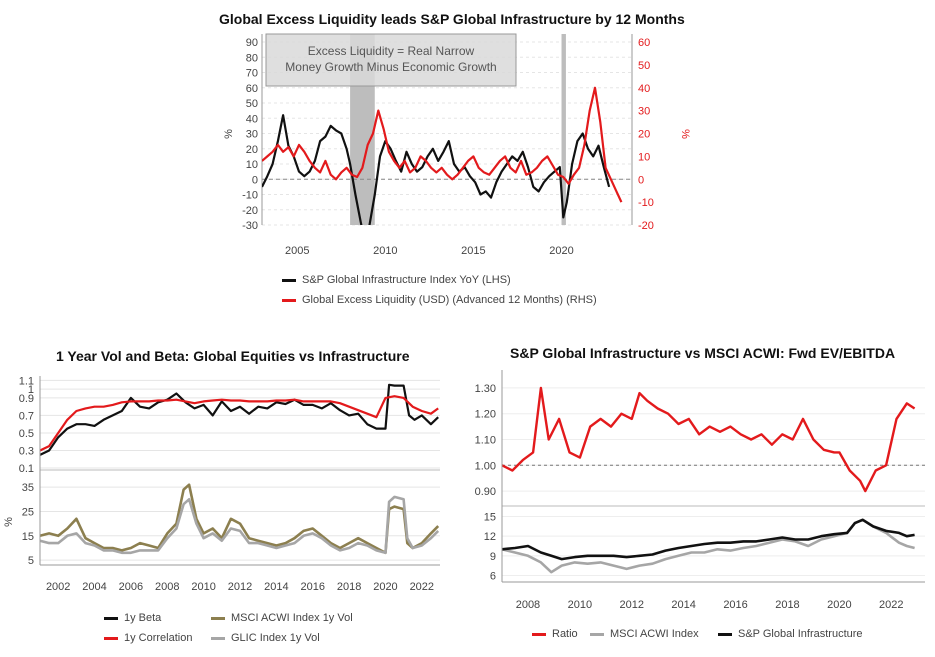 The width and height of the screenshot is (935, 657). I want to click on y-tick: 0.5, so click(26, 434).